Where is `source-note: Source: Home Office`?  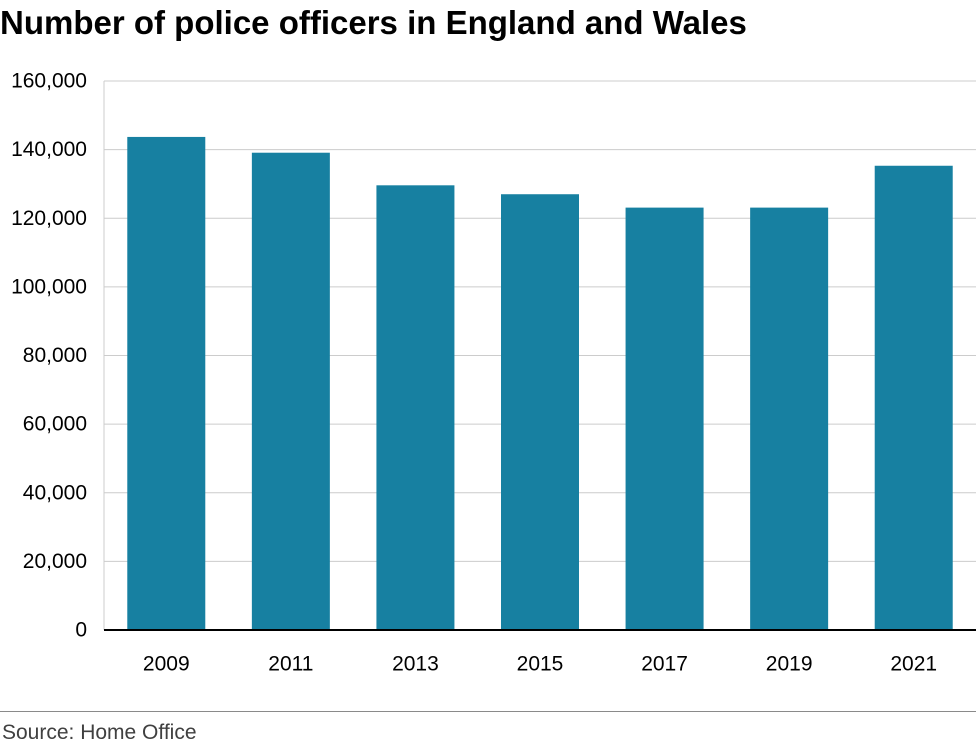 source-note: Source: Home Office is located at coordinates (99, 732).